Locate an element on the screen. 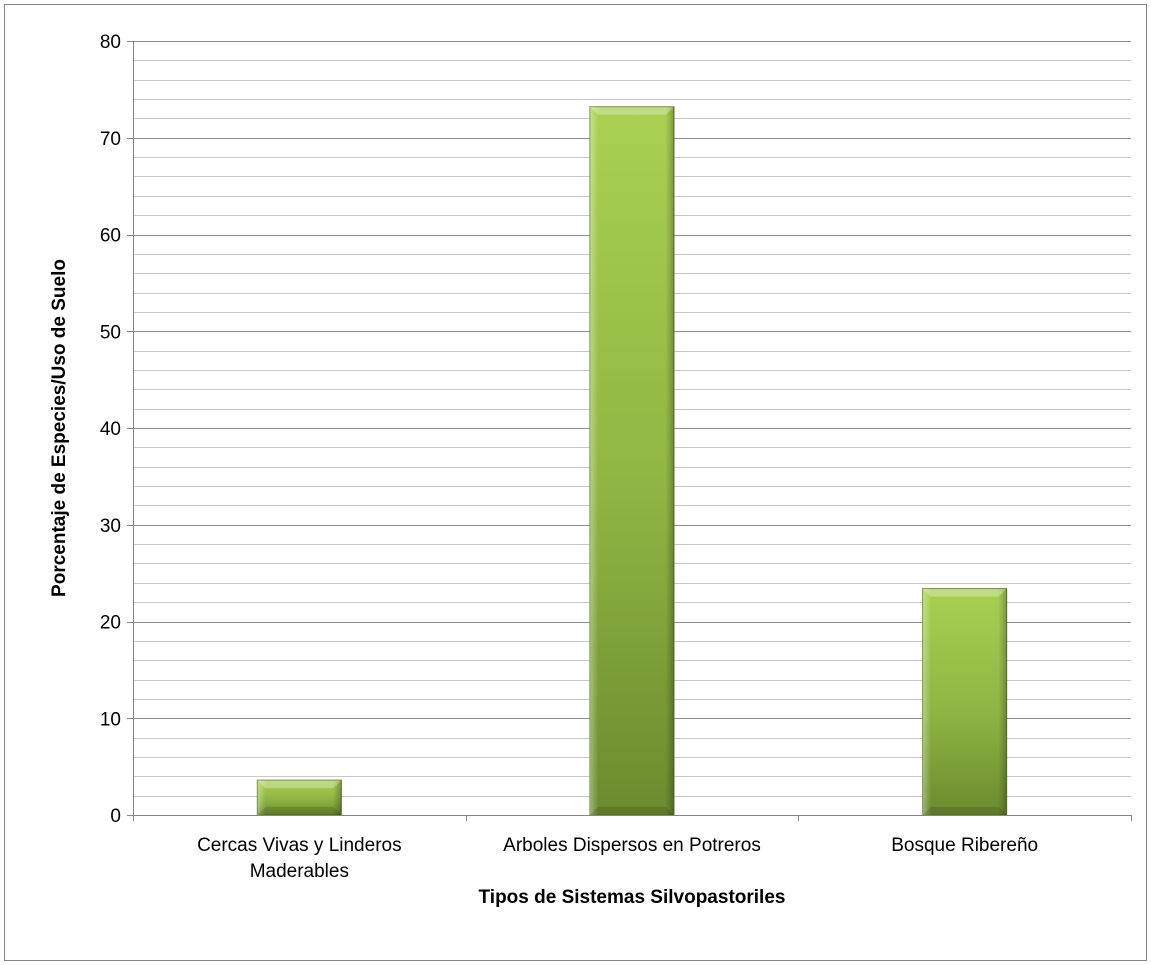 The image size is (1151, 965). y-tick-labels: 0 10 20 30 40 50 60 70 80 is located at coordinates (110, 429).